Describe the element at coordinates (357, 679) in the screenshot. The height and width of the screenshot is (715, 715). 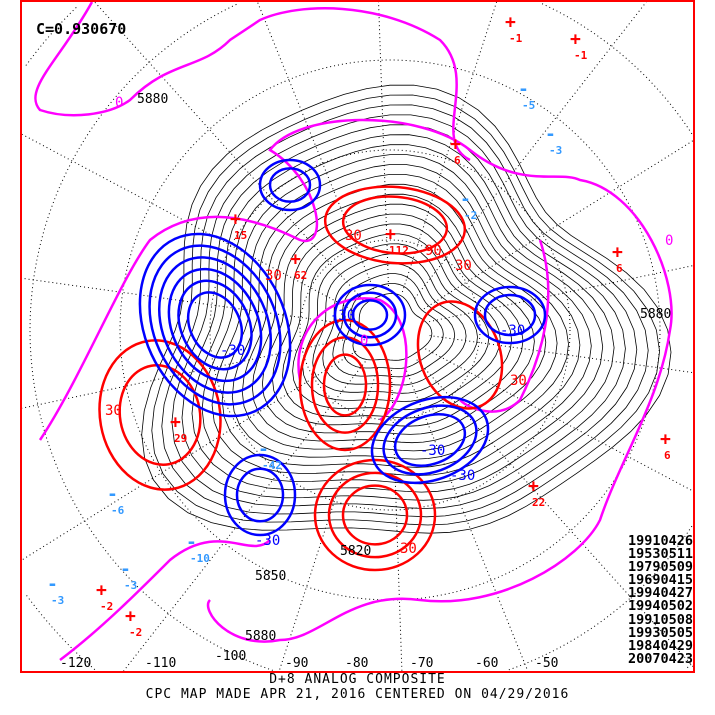
I see `map-title: D+8 ANALOG COMPOSITE` at that location.